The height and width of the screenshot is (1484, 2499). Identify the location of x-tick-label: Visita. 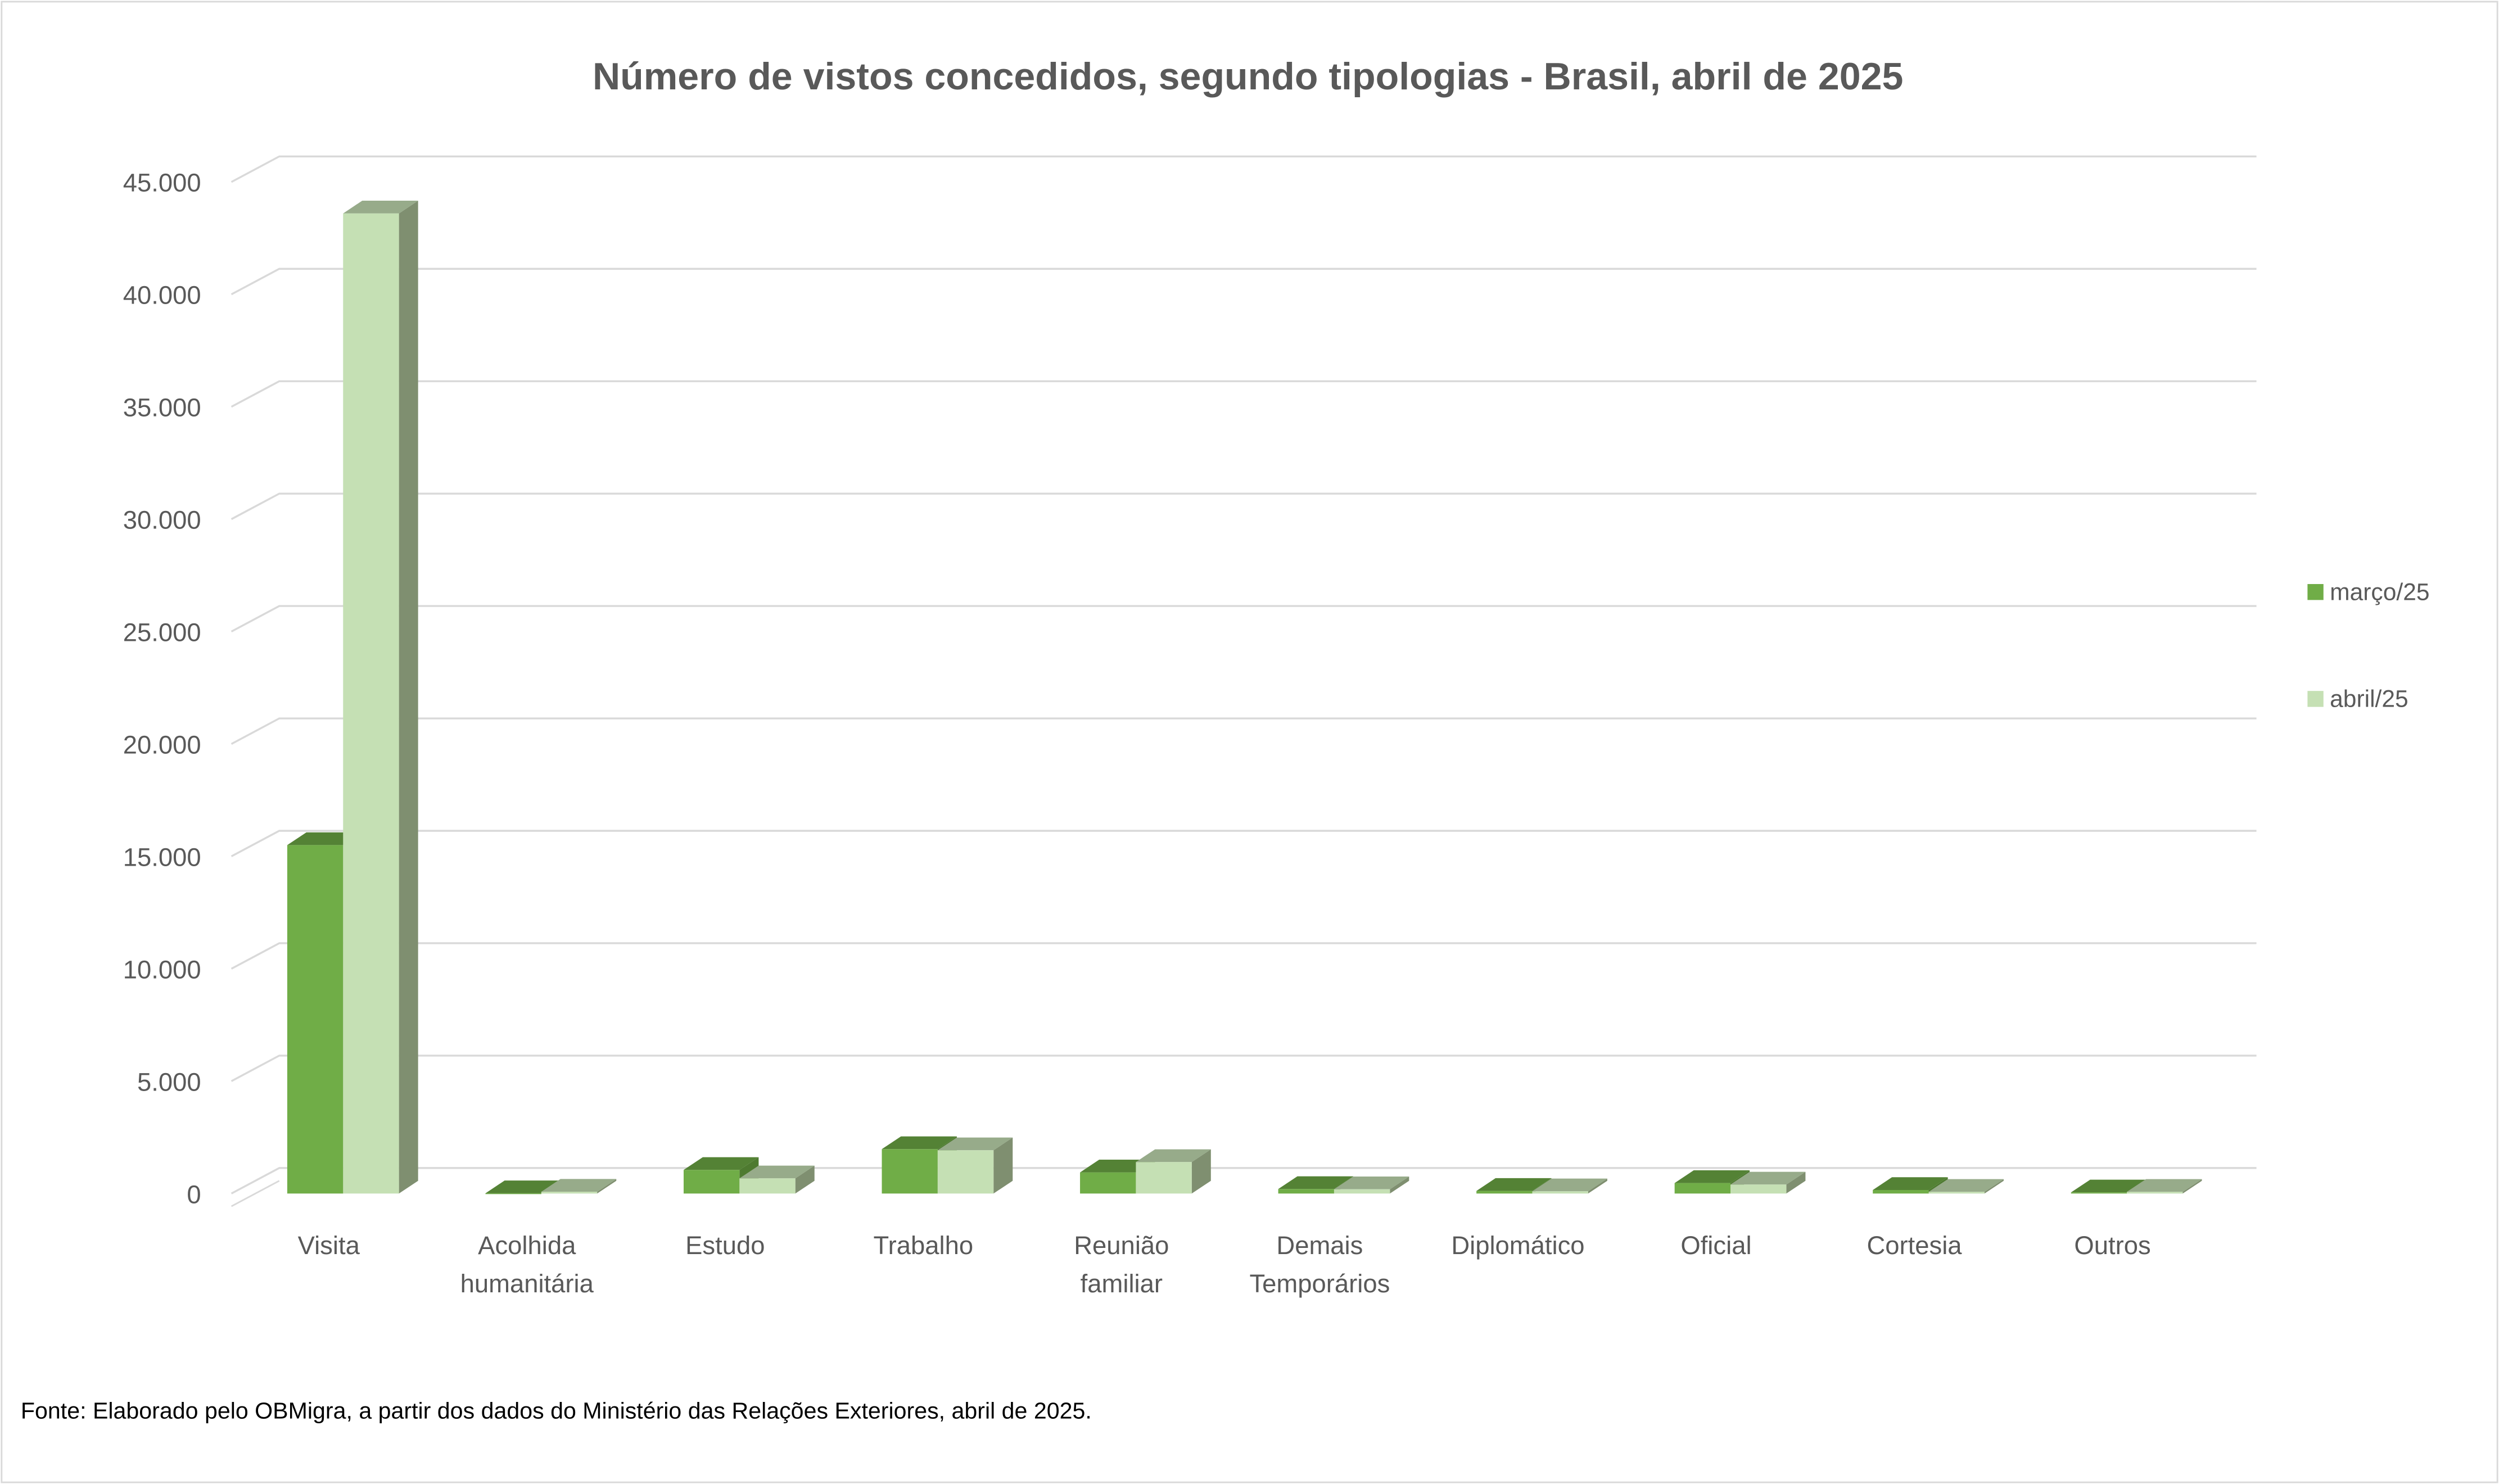
(329, 1245).